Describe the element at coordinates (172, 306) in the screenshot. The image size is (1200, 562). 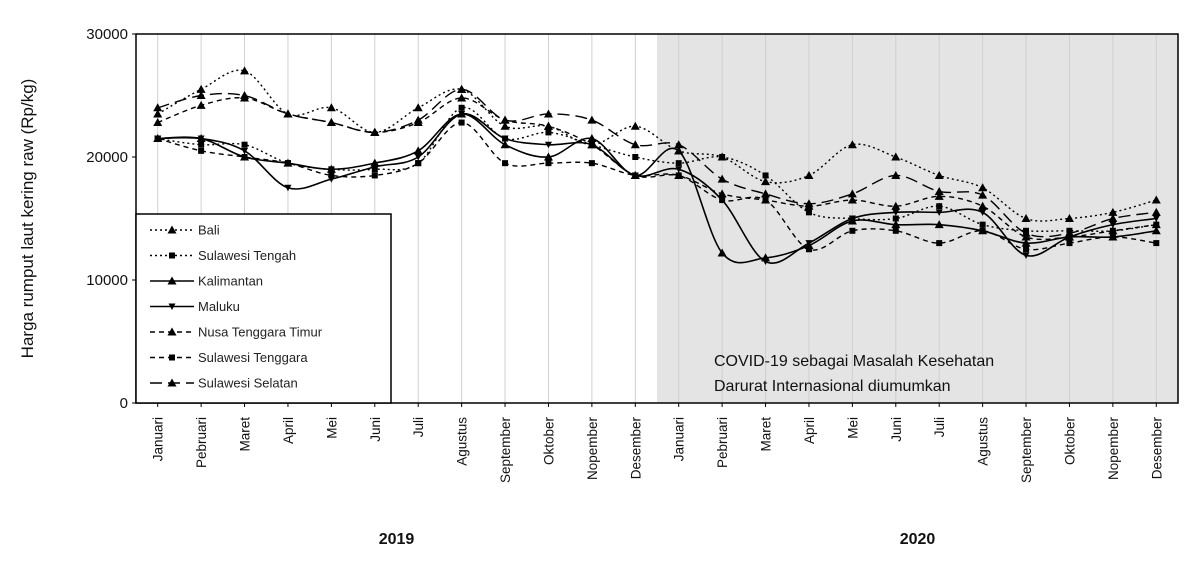
I see `legend-marker-maluku` at that location.